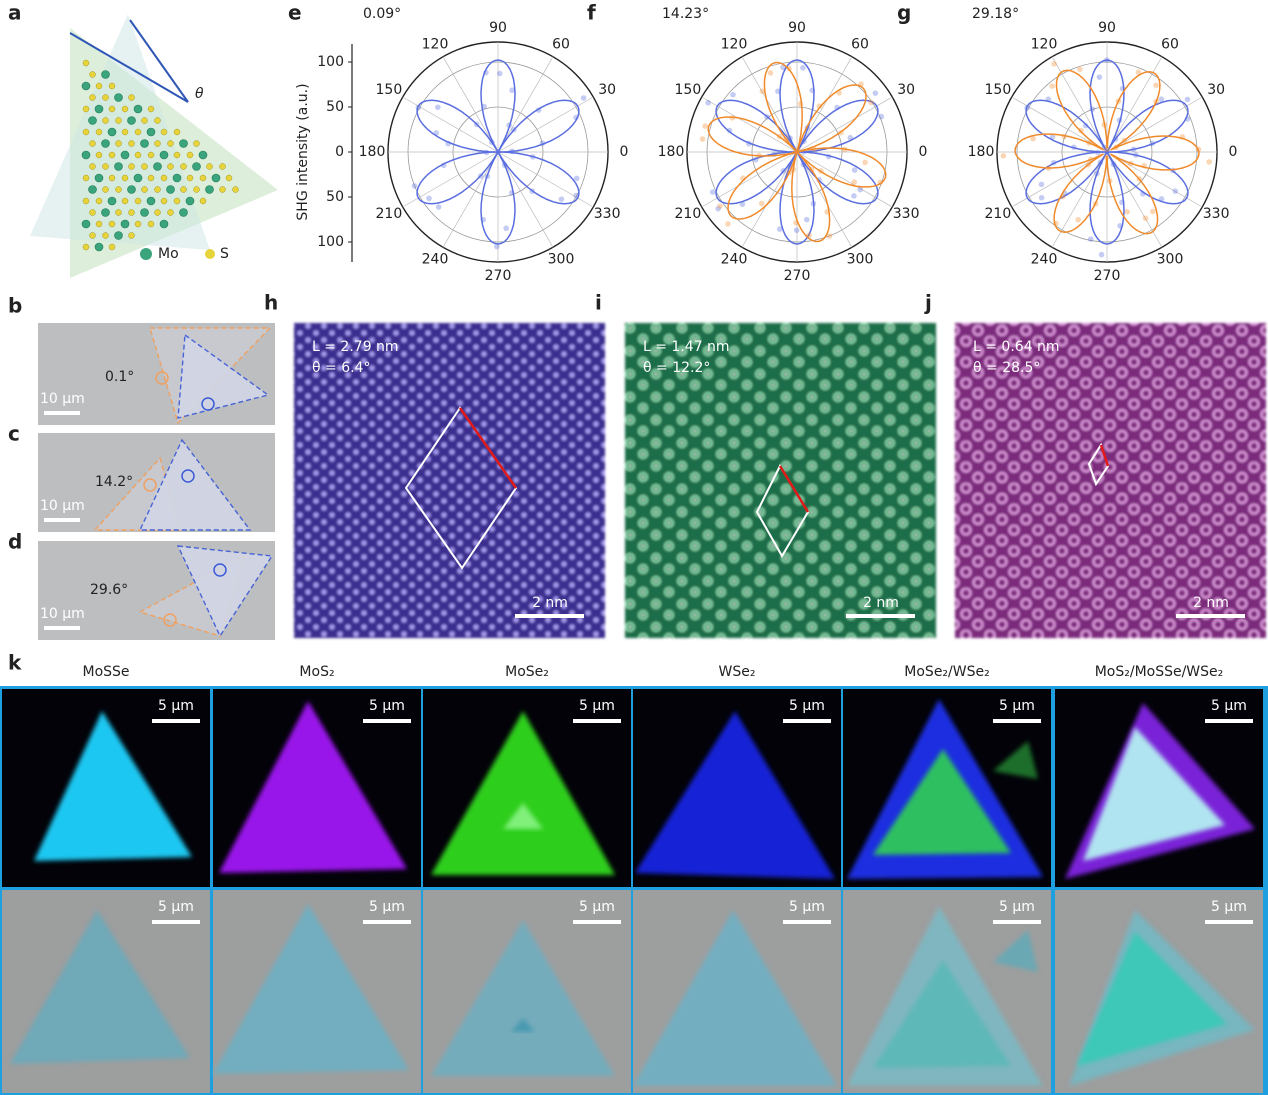 The image size is (1268, 1095). I want to click on period-line, so click(1104, 455).